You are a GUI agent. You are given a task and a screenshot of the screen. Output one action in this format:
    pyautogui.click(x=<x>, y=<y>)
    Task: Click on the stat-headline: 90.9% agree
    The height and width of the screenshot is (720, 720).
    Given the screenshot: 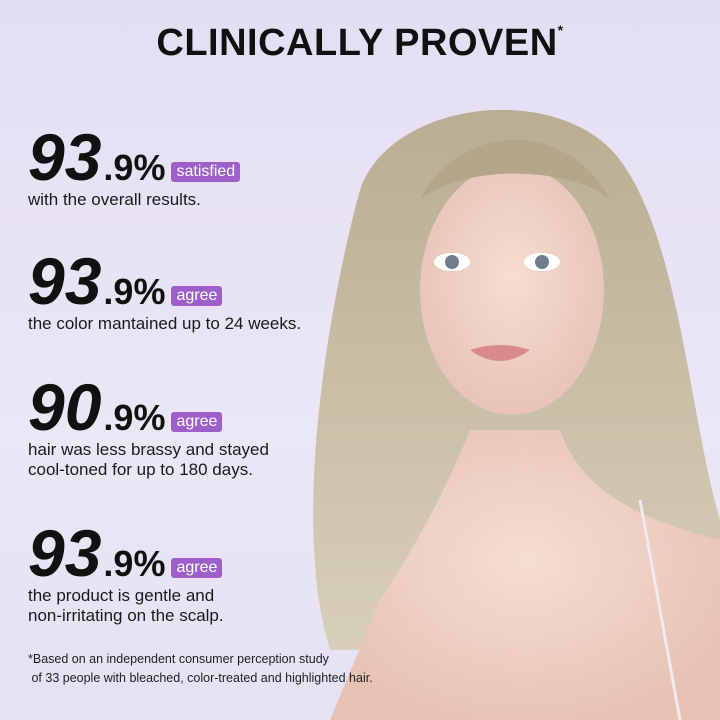 What is the action you would take?
    pyautogui.click(x=148, y=407)
    